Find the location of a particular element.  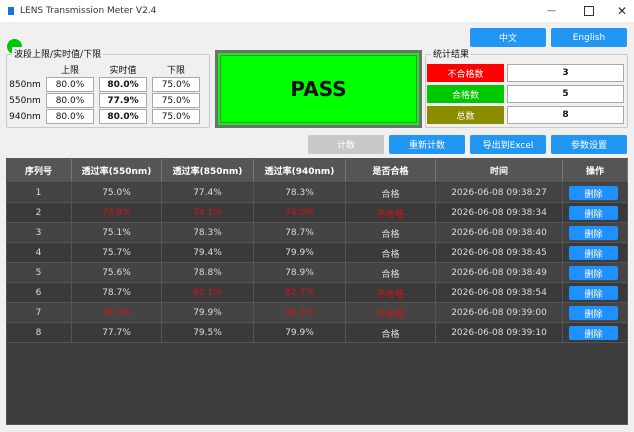

table-cell: 3 is located at coordinates (39, 233).